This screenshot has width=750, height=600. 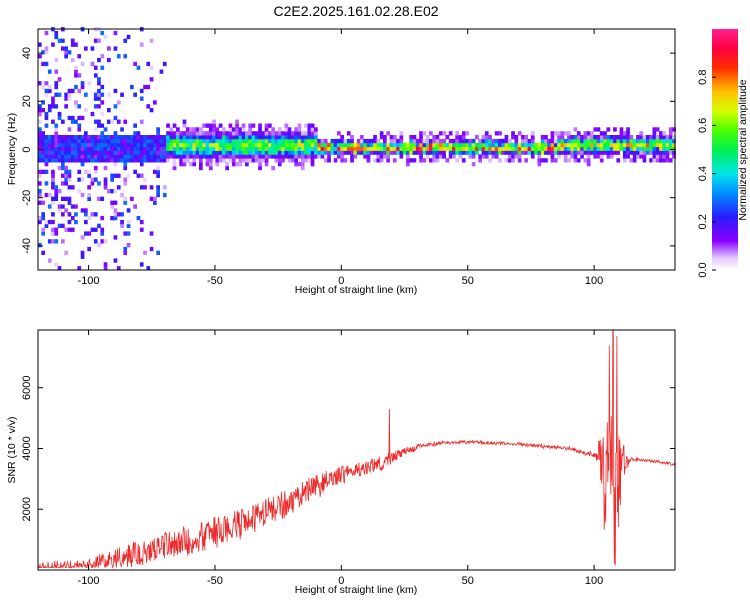 I want to click on colorbar-tick-label: 0.2, so click(x=703, y=221).